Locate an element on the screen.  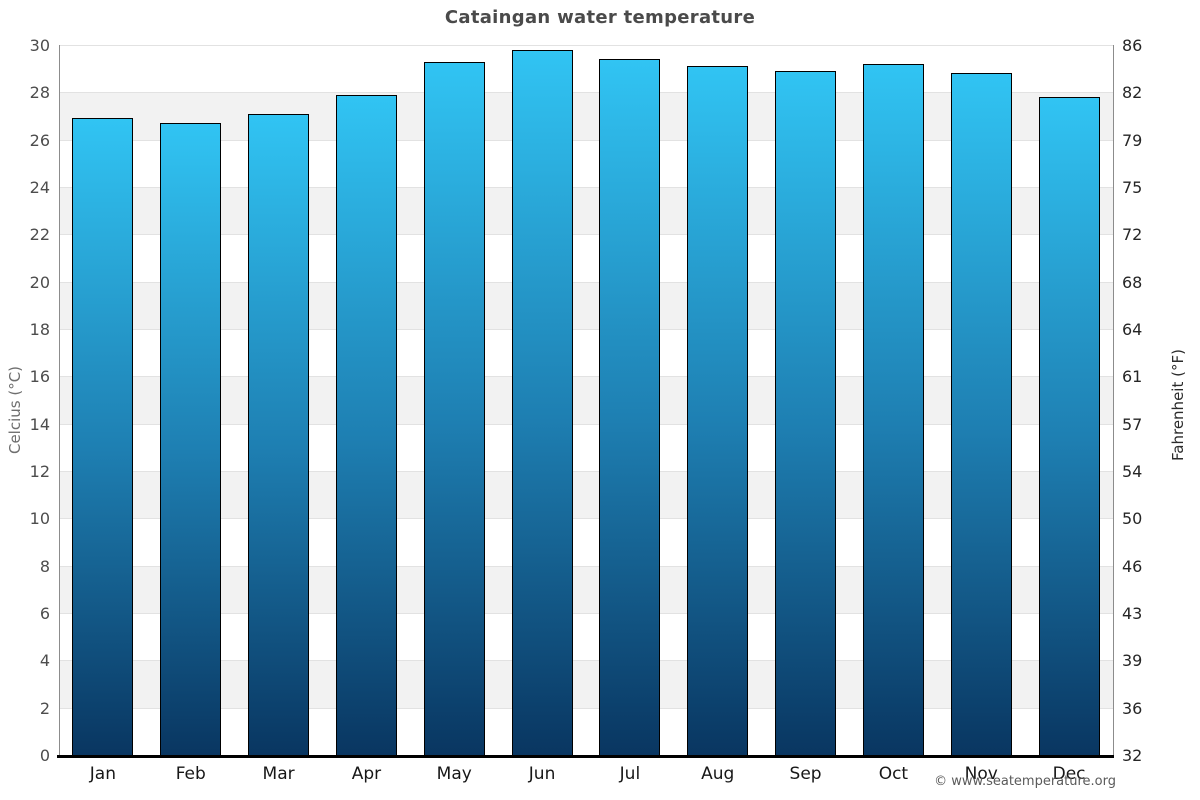
y-axis-left-title: Celcius (°C) is located at coordinates (15, 410).